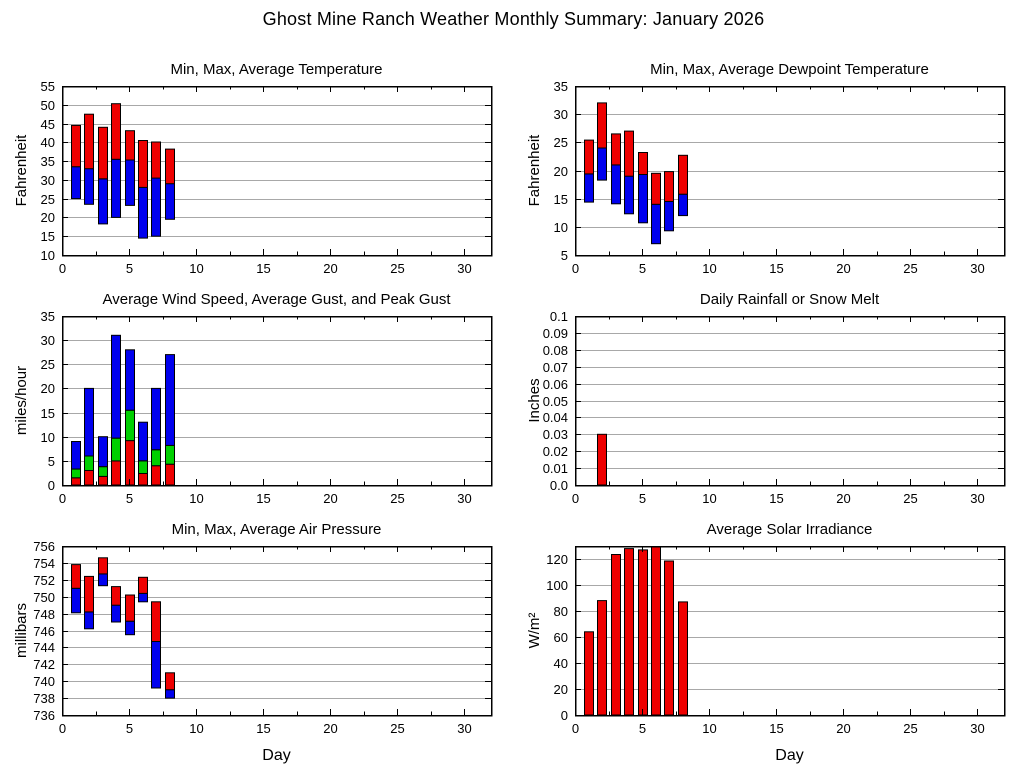  I want to click on y-tick-label: 60, so click(561, 637).